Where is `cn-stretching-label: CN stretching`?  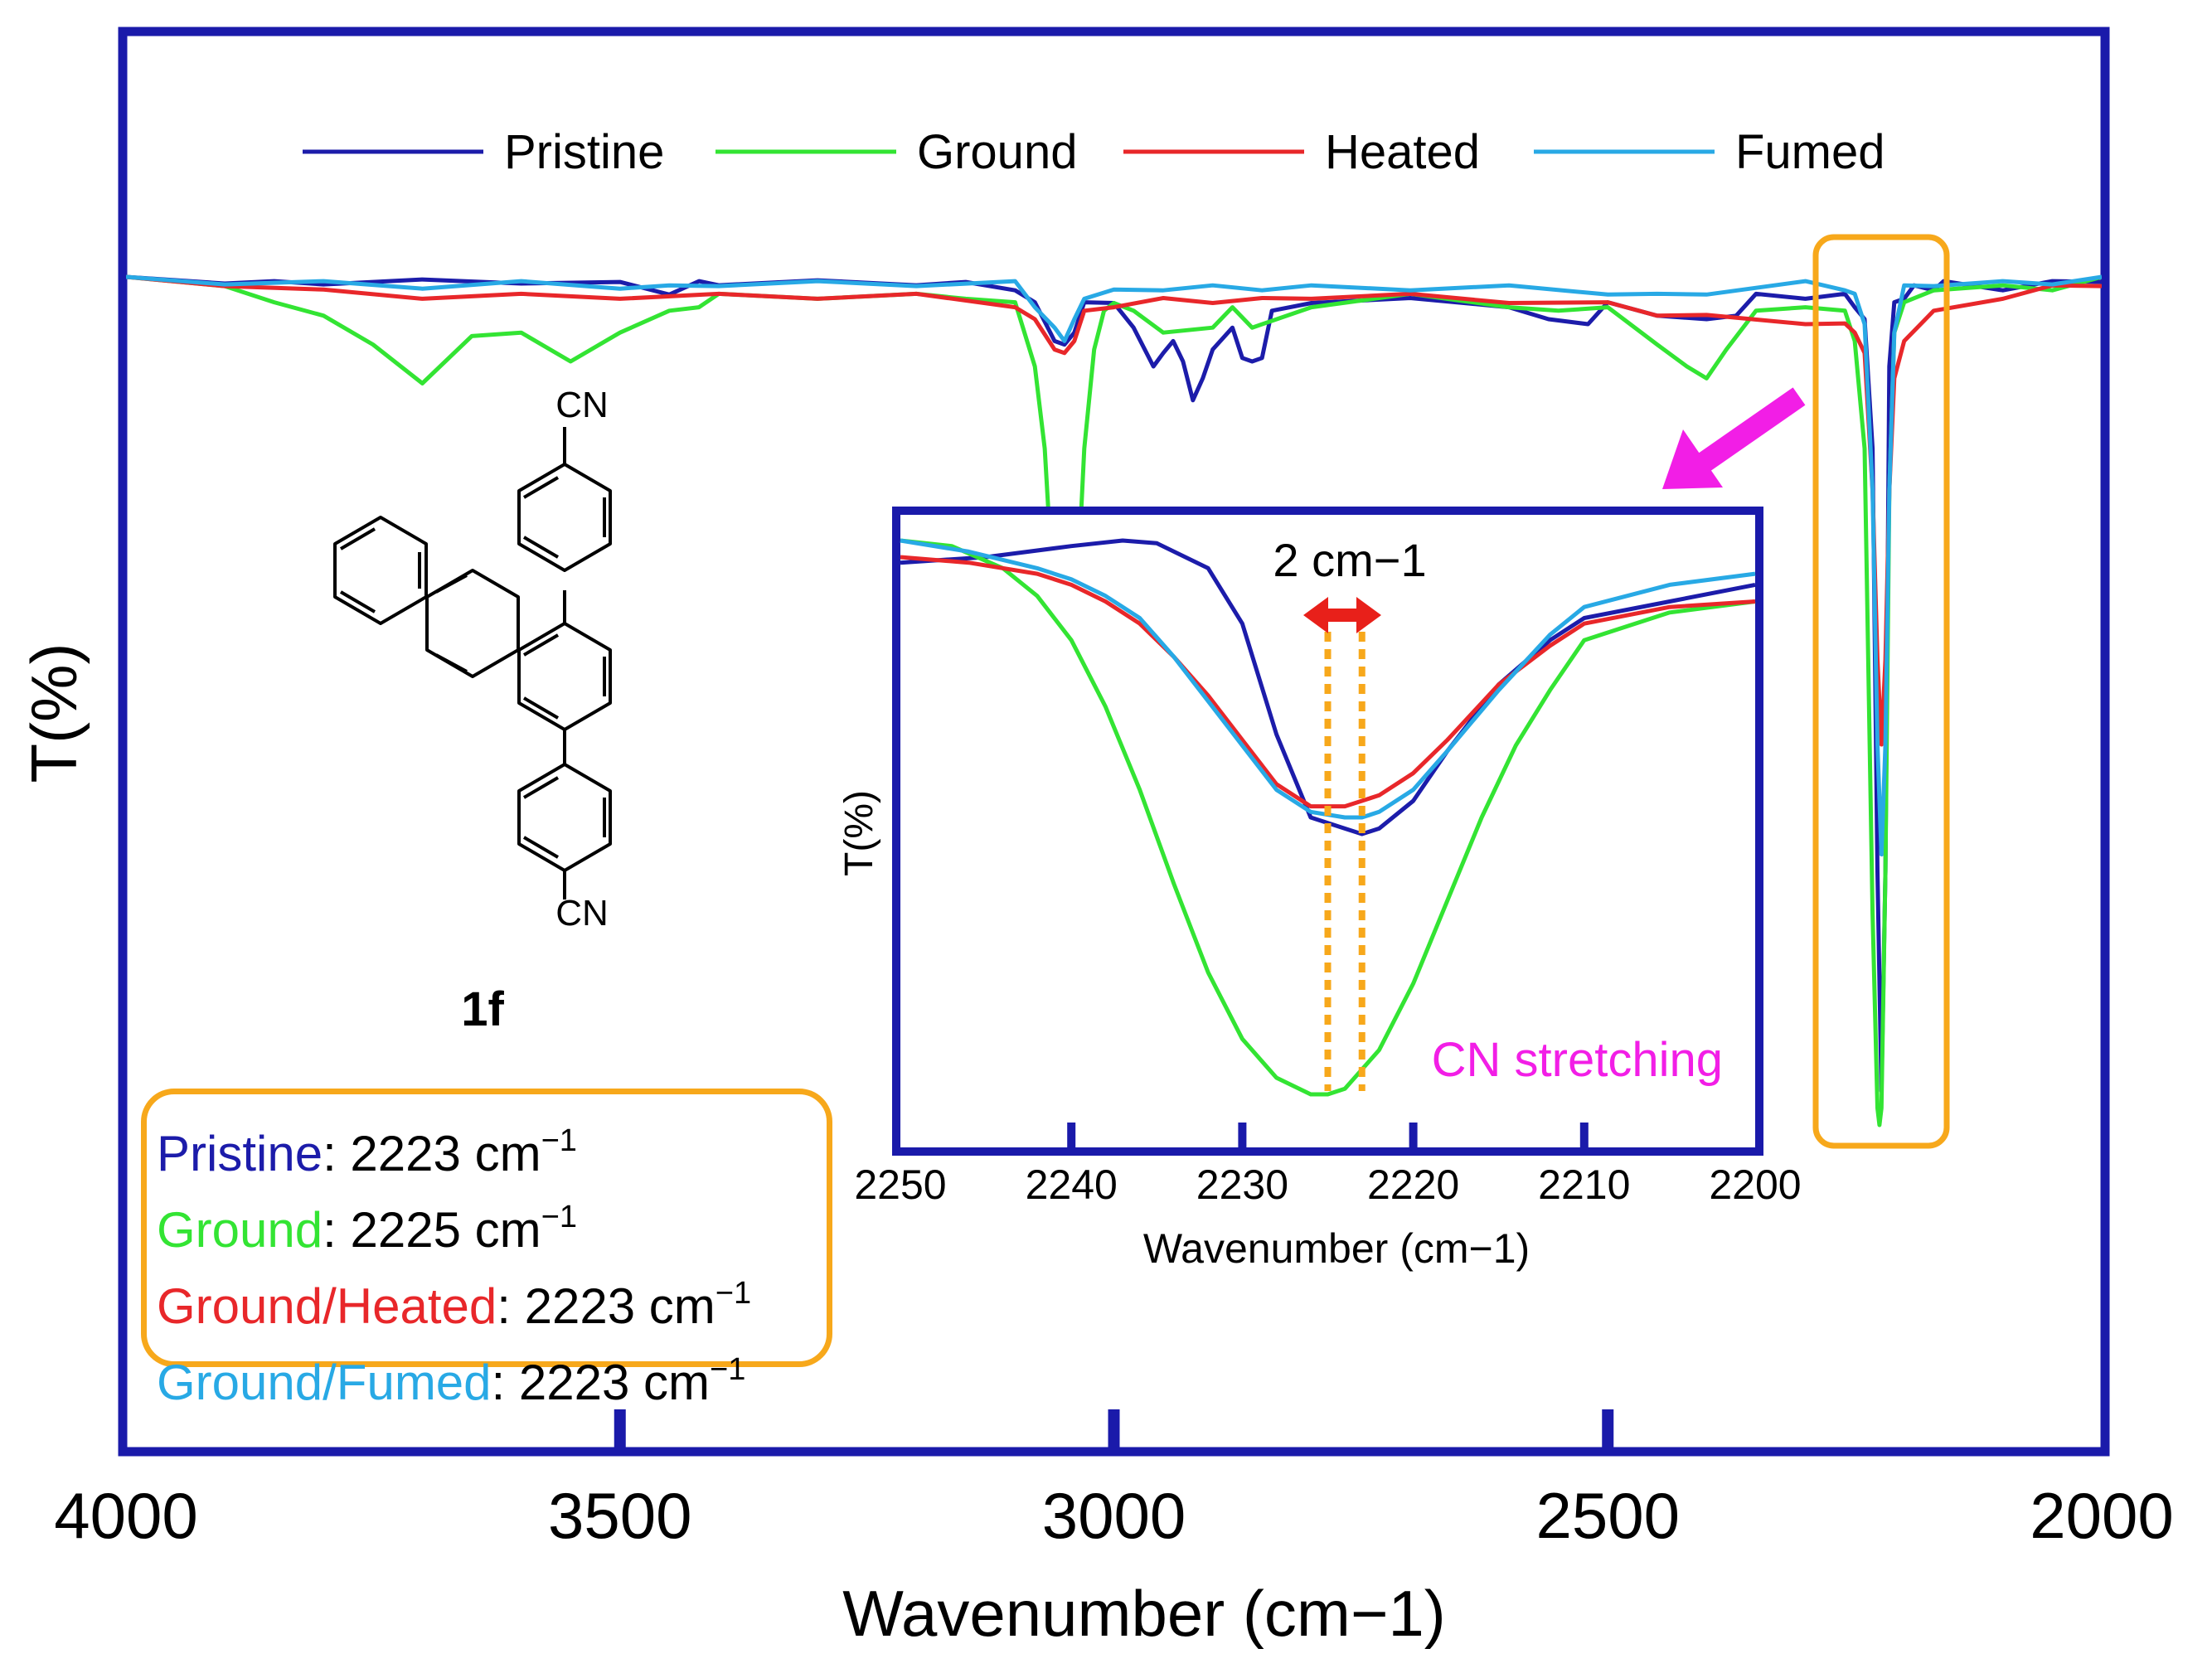
cn-stretching-label: CN stretching is located at coordinates (1577, 1060).